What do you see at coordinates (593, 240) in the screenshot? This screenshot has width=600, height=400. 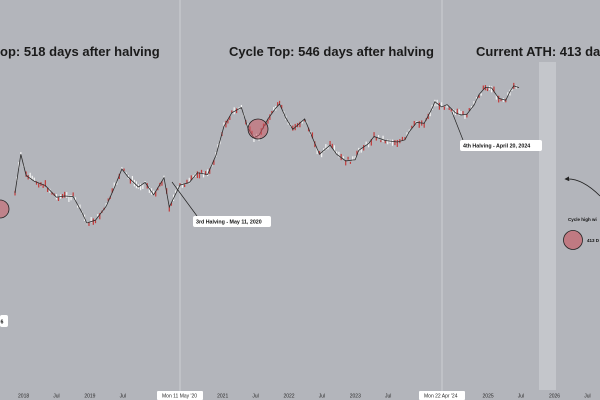 I see `cycle-days-label: 413 D` at bounding box center [593, 240].